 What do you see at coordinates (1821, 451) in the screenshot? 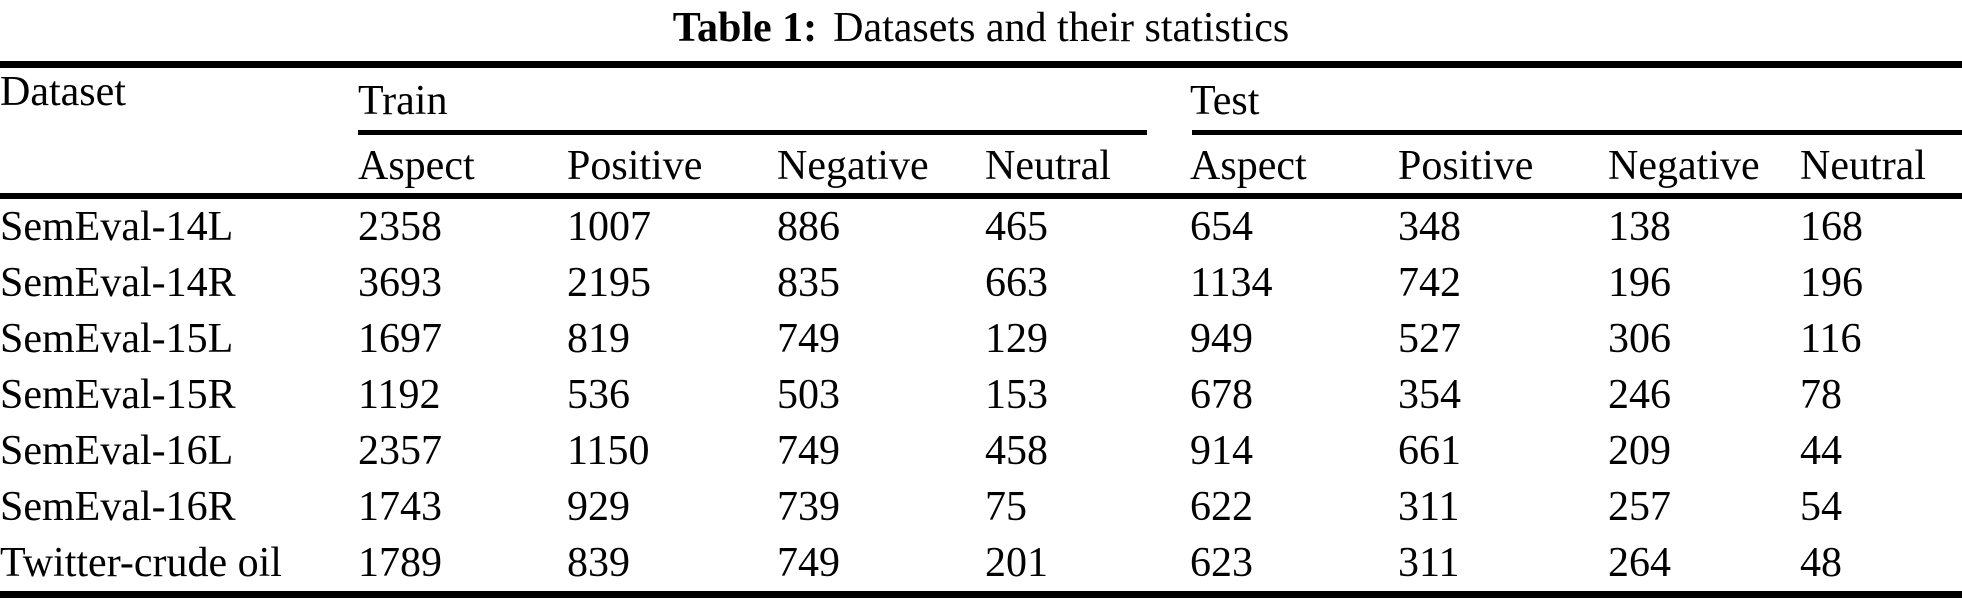
I see `cell-test-neutral: 44` at bounding box center [1821, 451].